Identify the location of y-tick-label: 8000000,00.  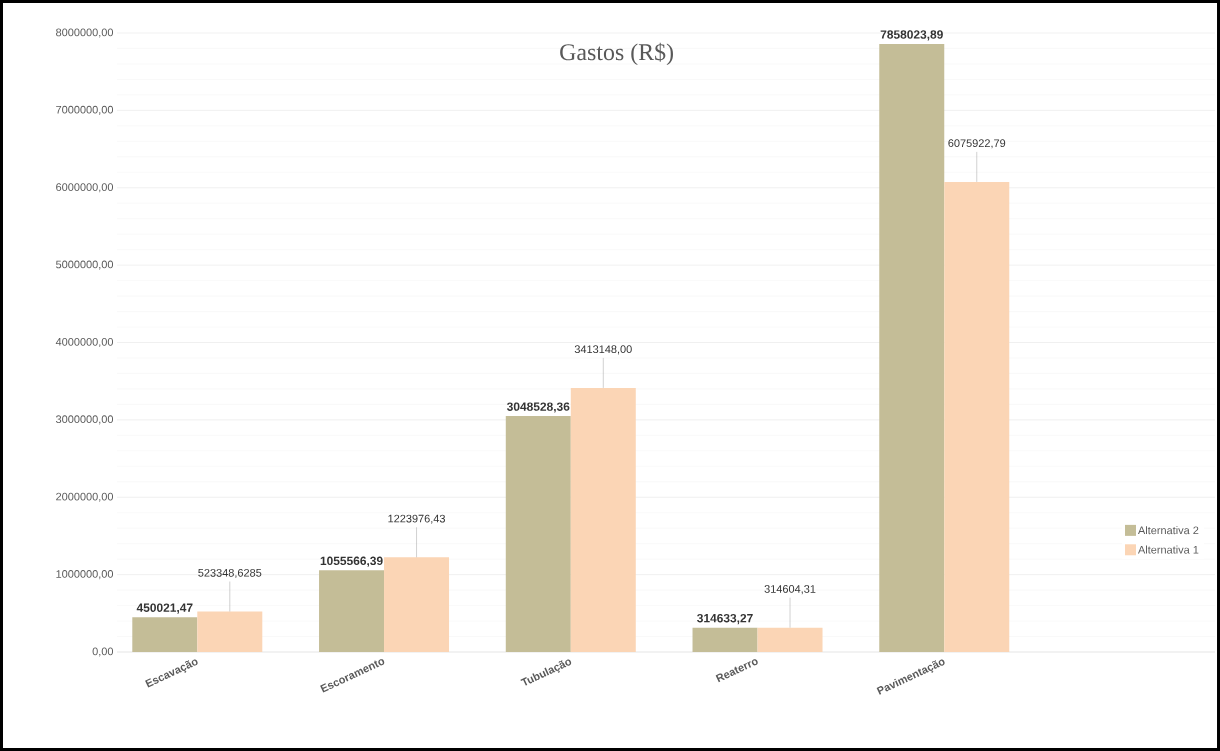
(85, 33).